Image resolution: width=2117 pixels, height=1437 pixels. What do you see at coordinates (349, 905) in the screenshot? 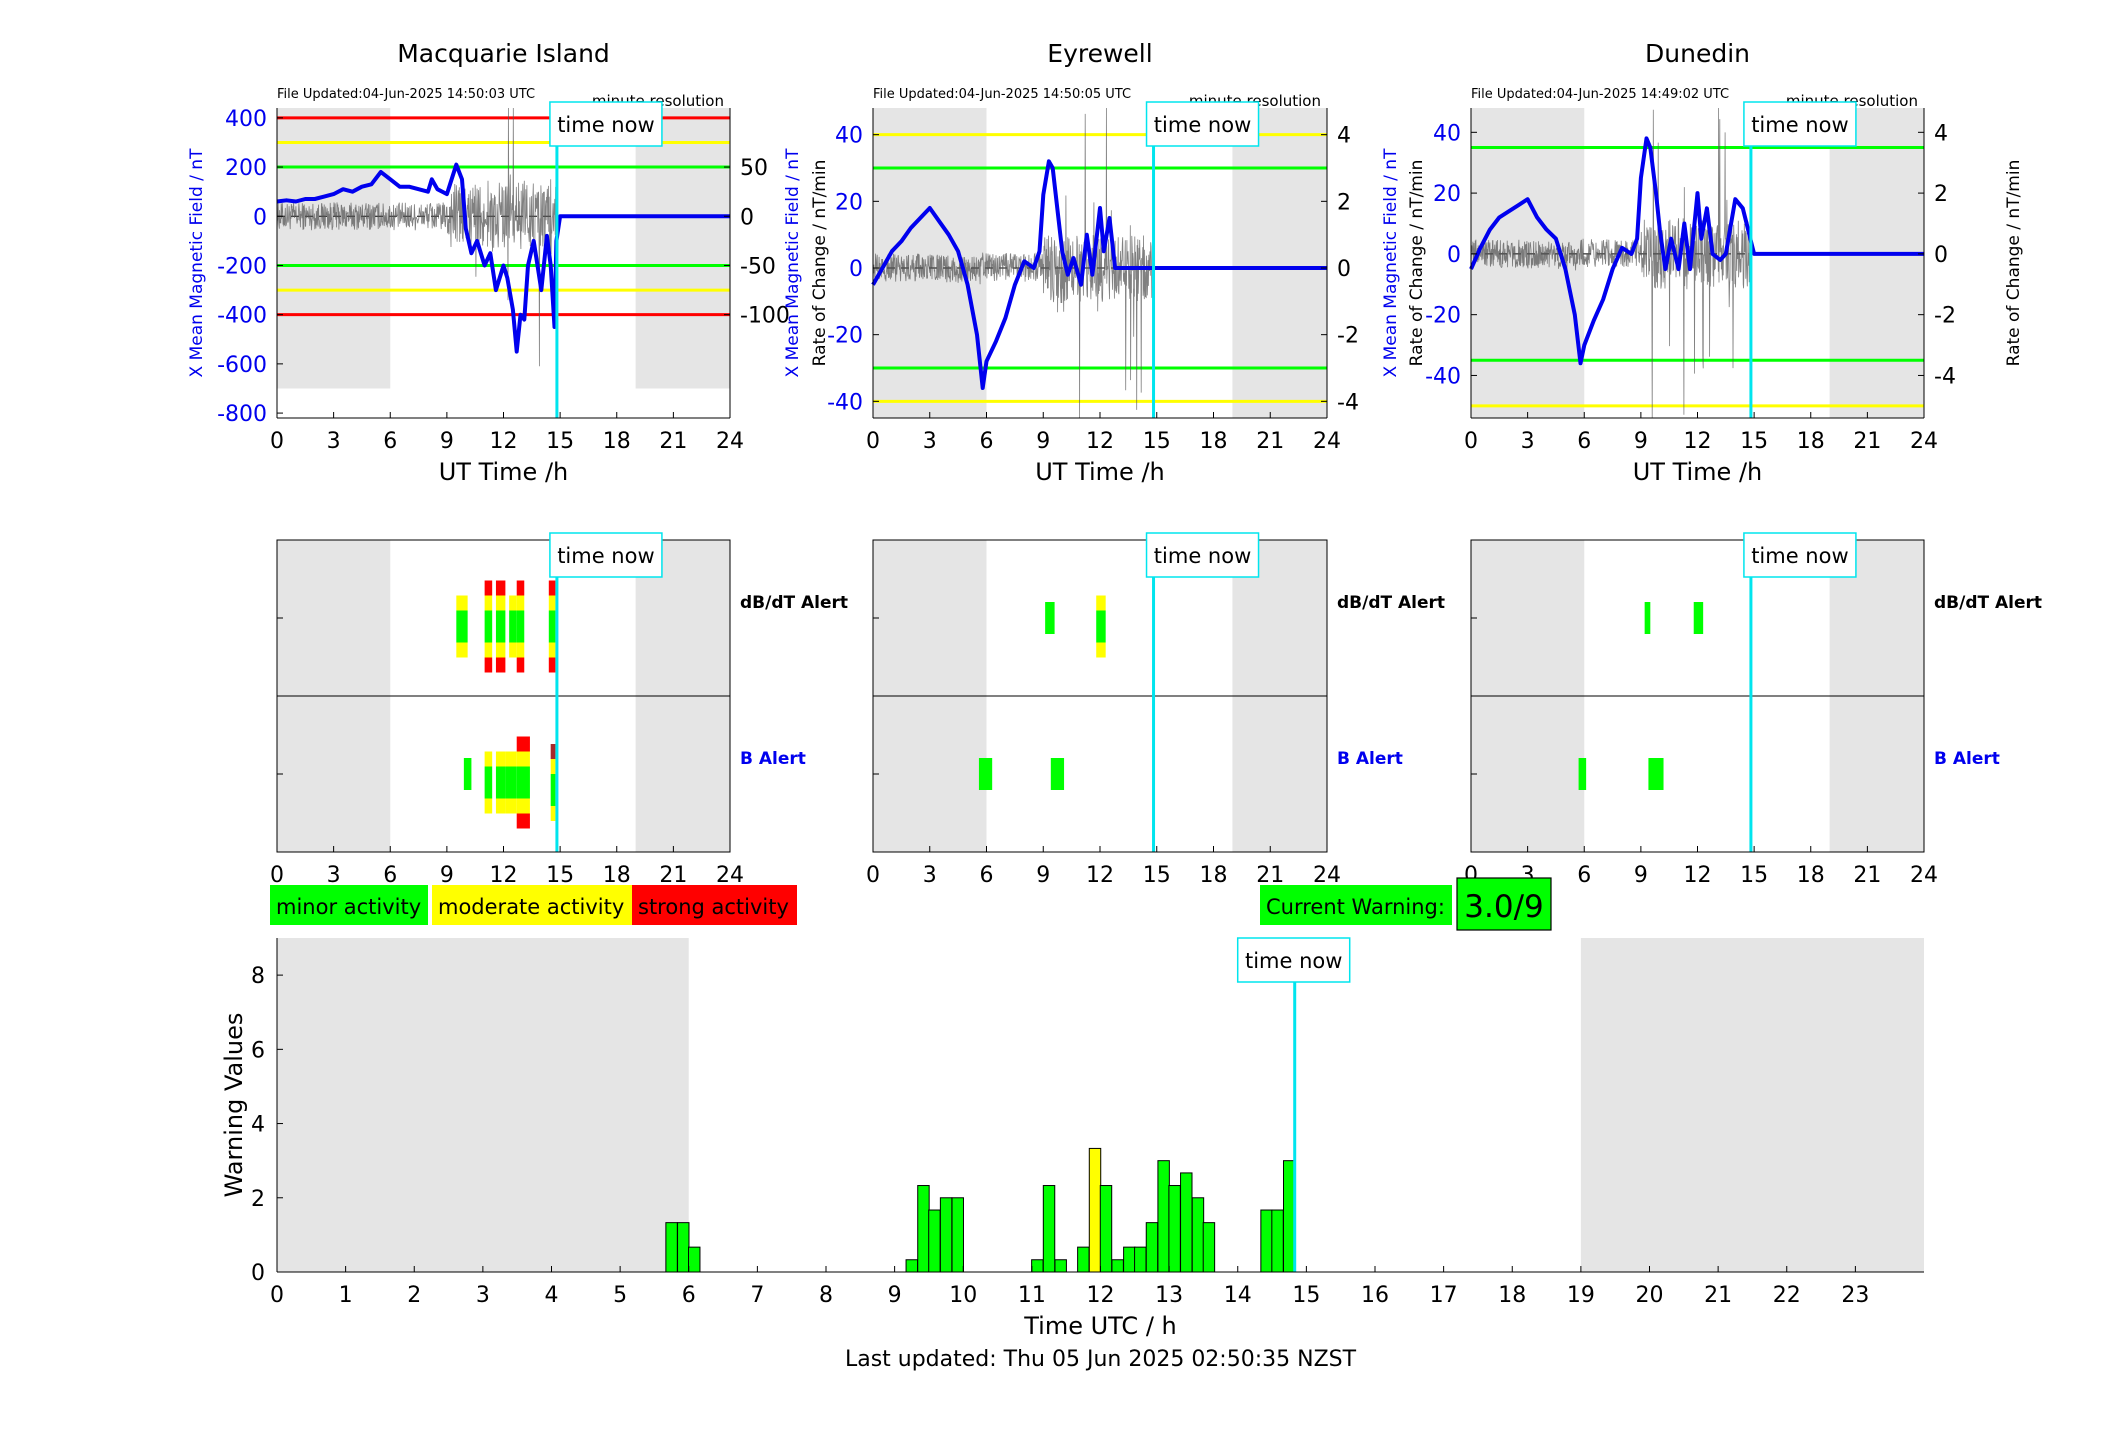
I see `legend-minor-swatch` at bounding box center [349, 905].